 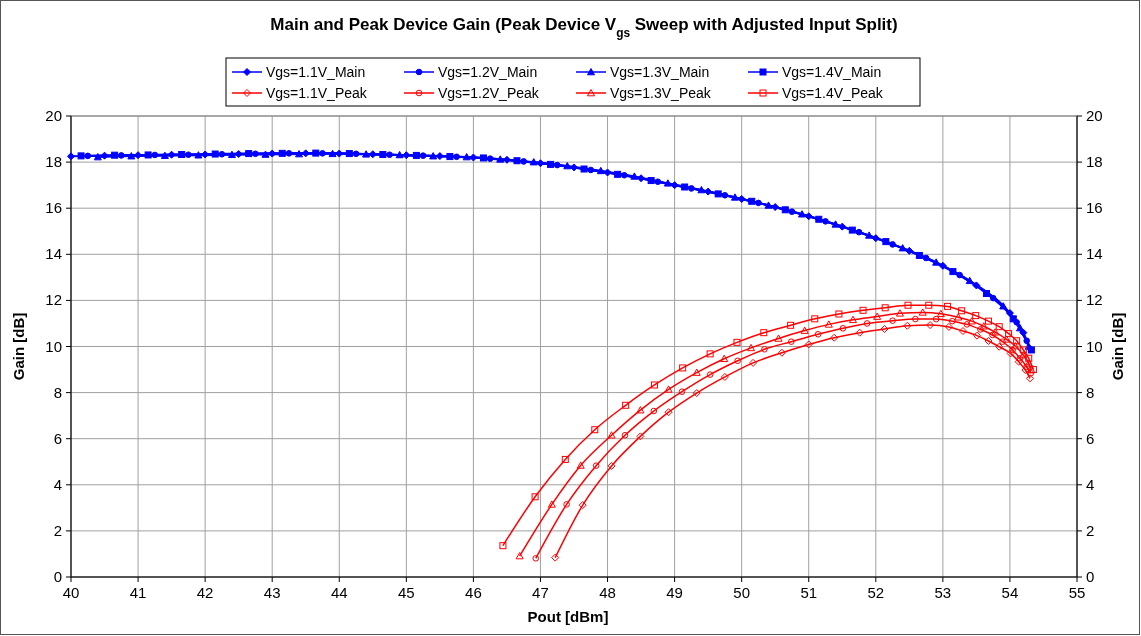 I want to click on y2-tick-label: 12, so click(x=1094, y=300).